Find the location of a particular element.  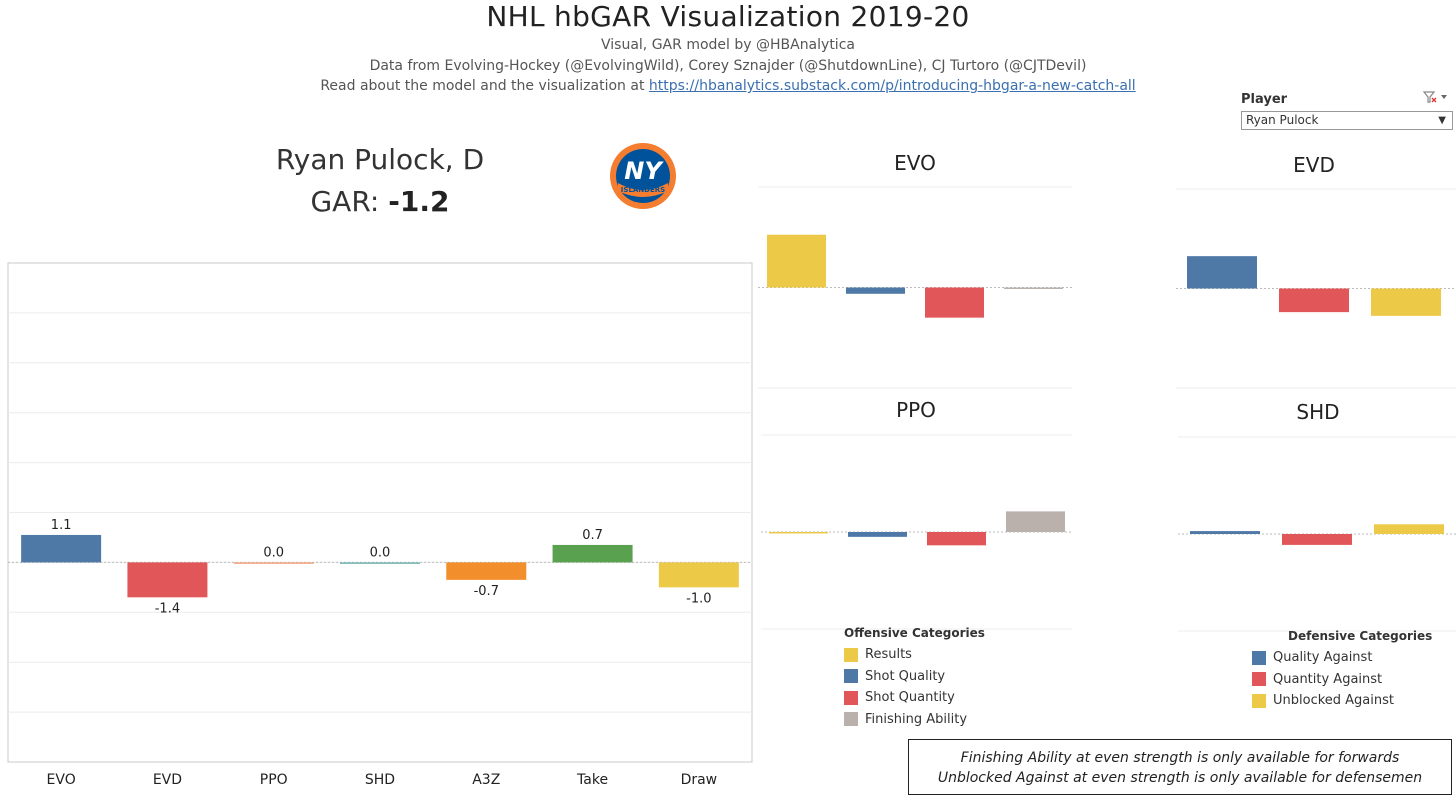

bar-a3z is located at coordinates (486, 571).